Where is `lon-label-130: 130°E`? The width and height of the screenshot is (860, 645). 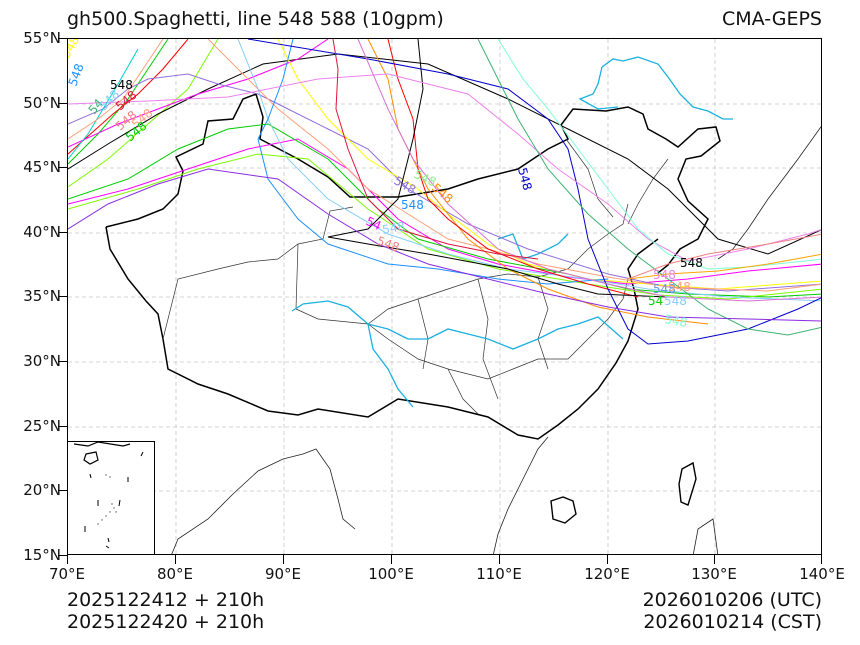 lon-label-130: 130°E is located at coordinates (714, 574).